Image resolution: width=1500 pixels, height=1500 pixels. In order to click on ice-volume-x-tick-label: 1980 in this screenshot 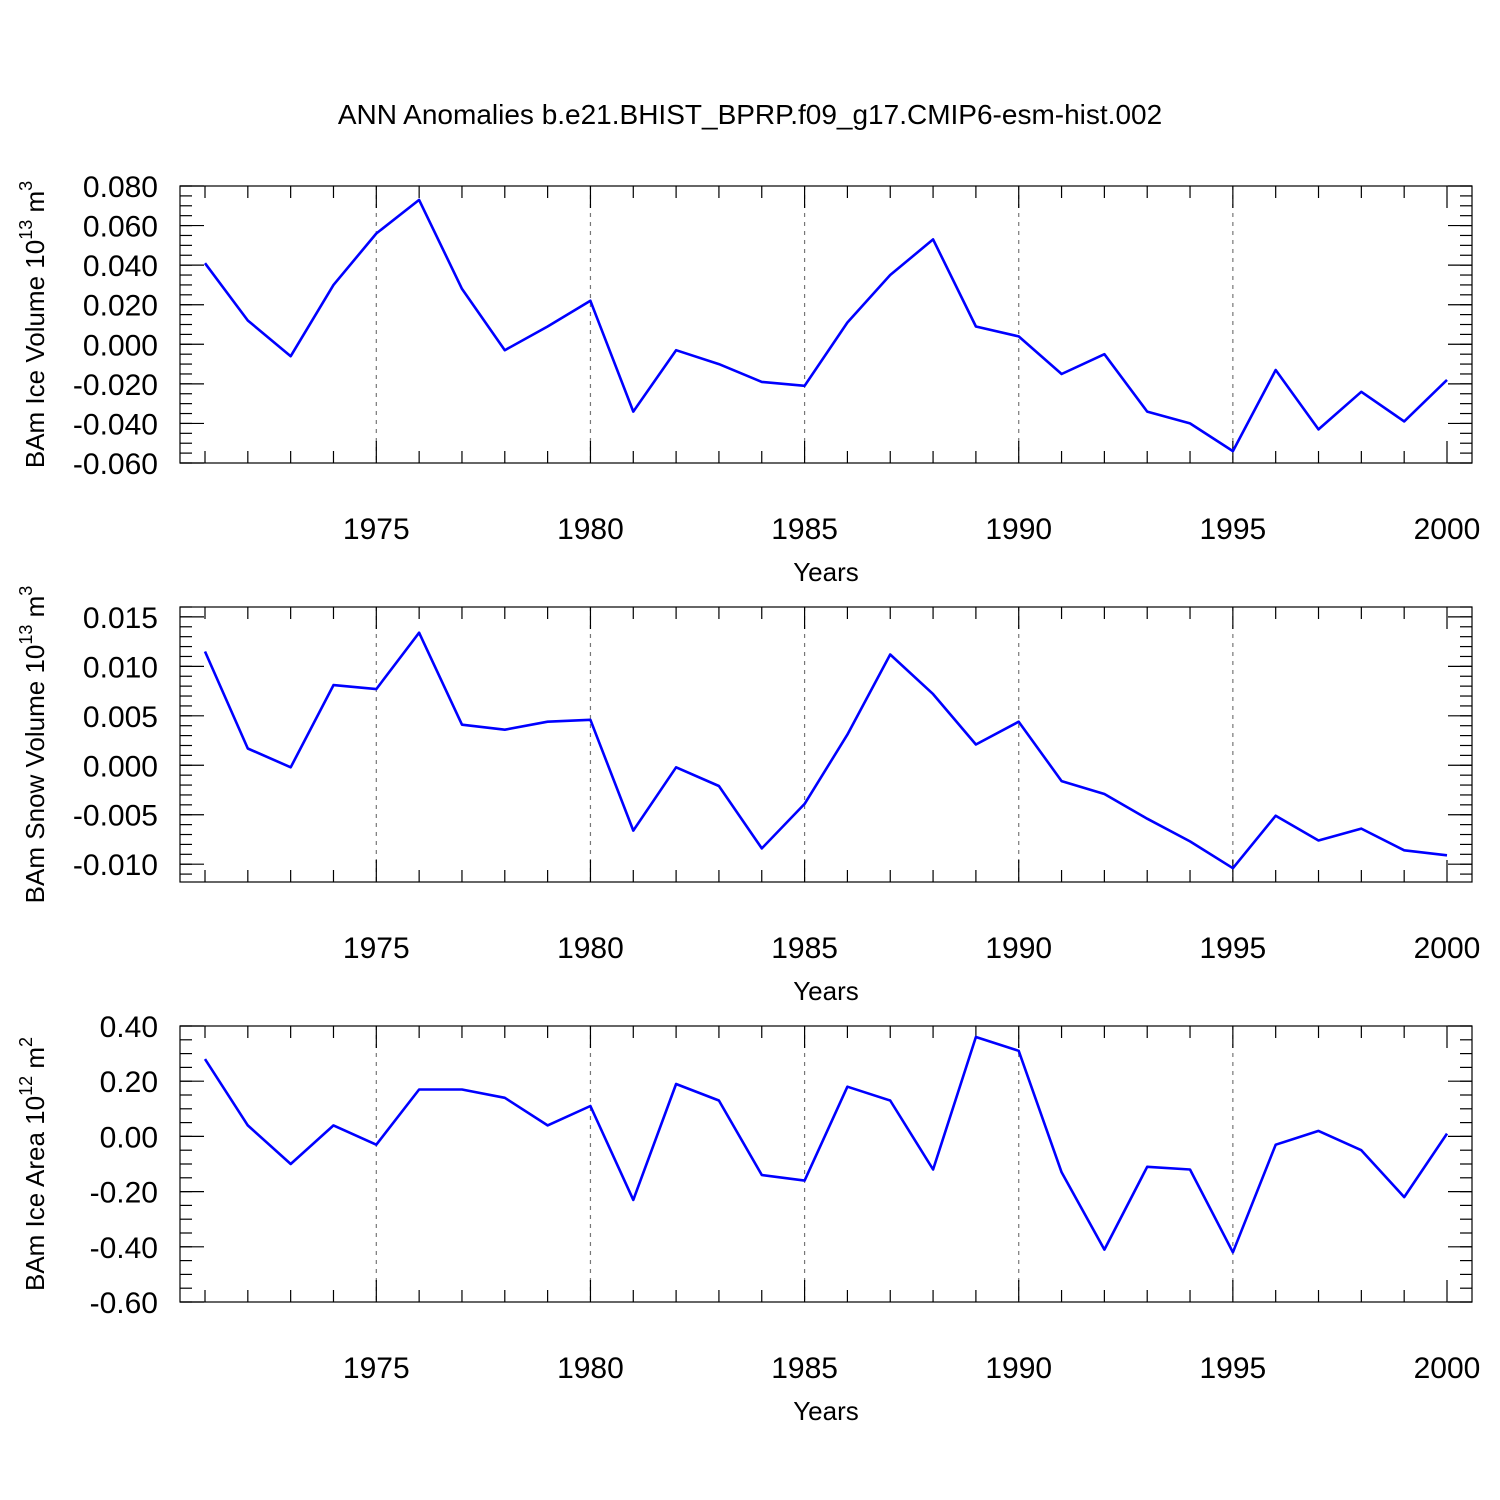, I will do `click(590, 529)`.